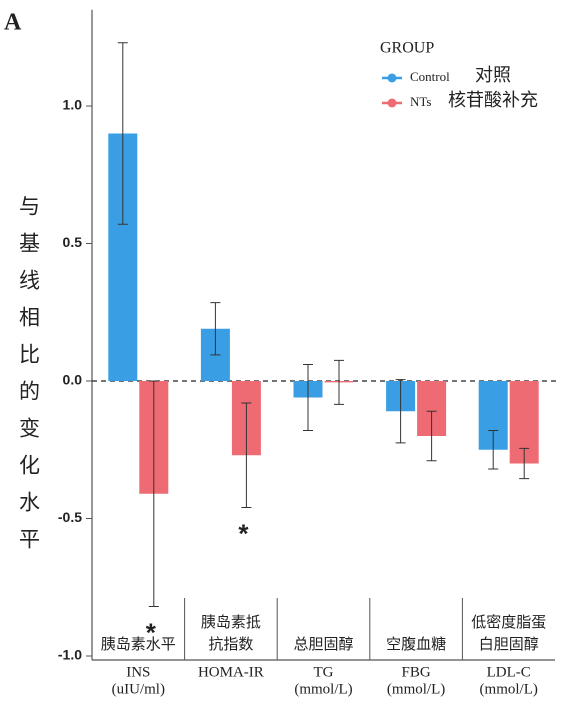  What do you see at coordinates (70, 655) in the screenshot?
I see `y-tick-label: -1.0` at bounding box center [70, 655].